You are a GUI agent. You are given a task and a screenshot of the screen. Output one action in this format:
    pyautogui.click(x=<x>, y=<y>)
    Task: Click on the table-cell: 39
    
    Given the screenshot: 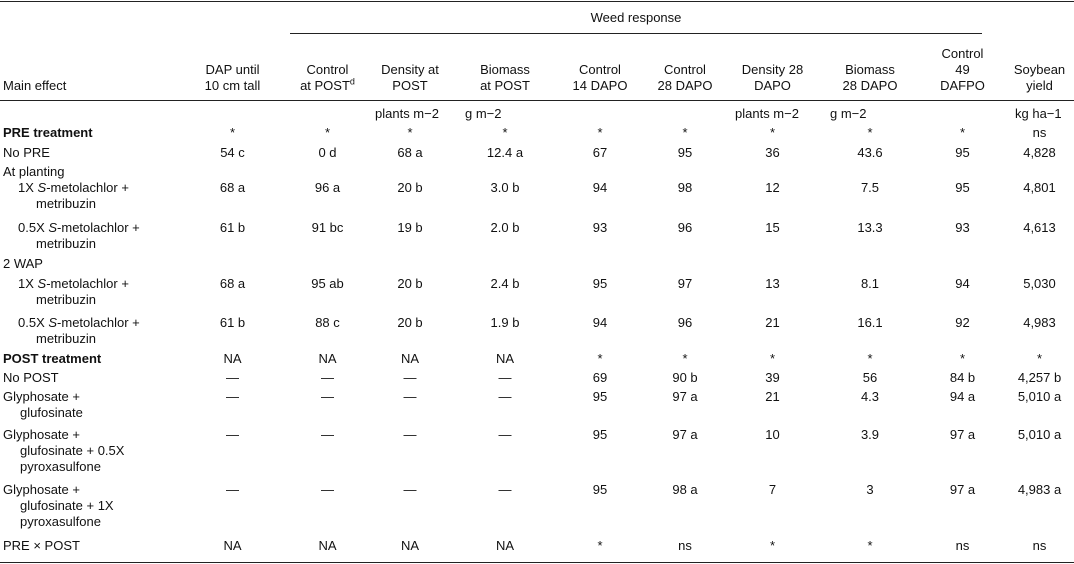 What is the action you would take?
    pyautogui.click(x=772, y=377)
    